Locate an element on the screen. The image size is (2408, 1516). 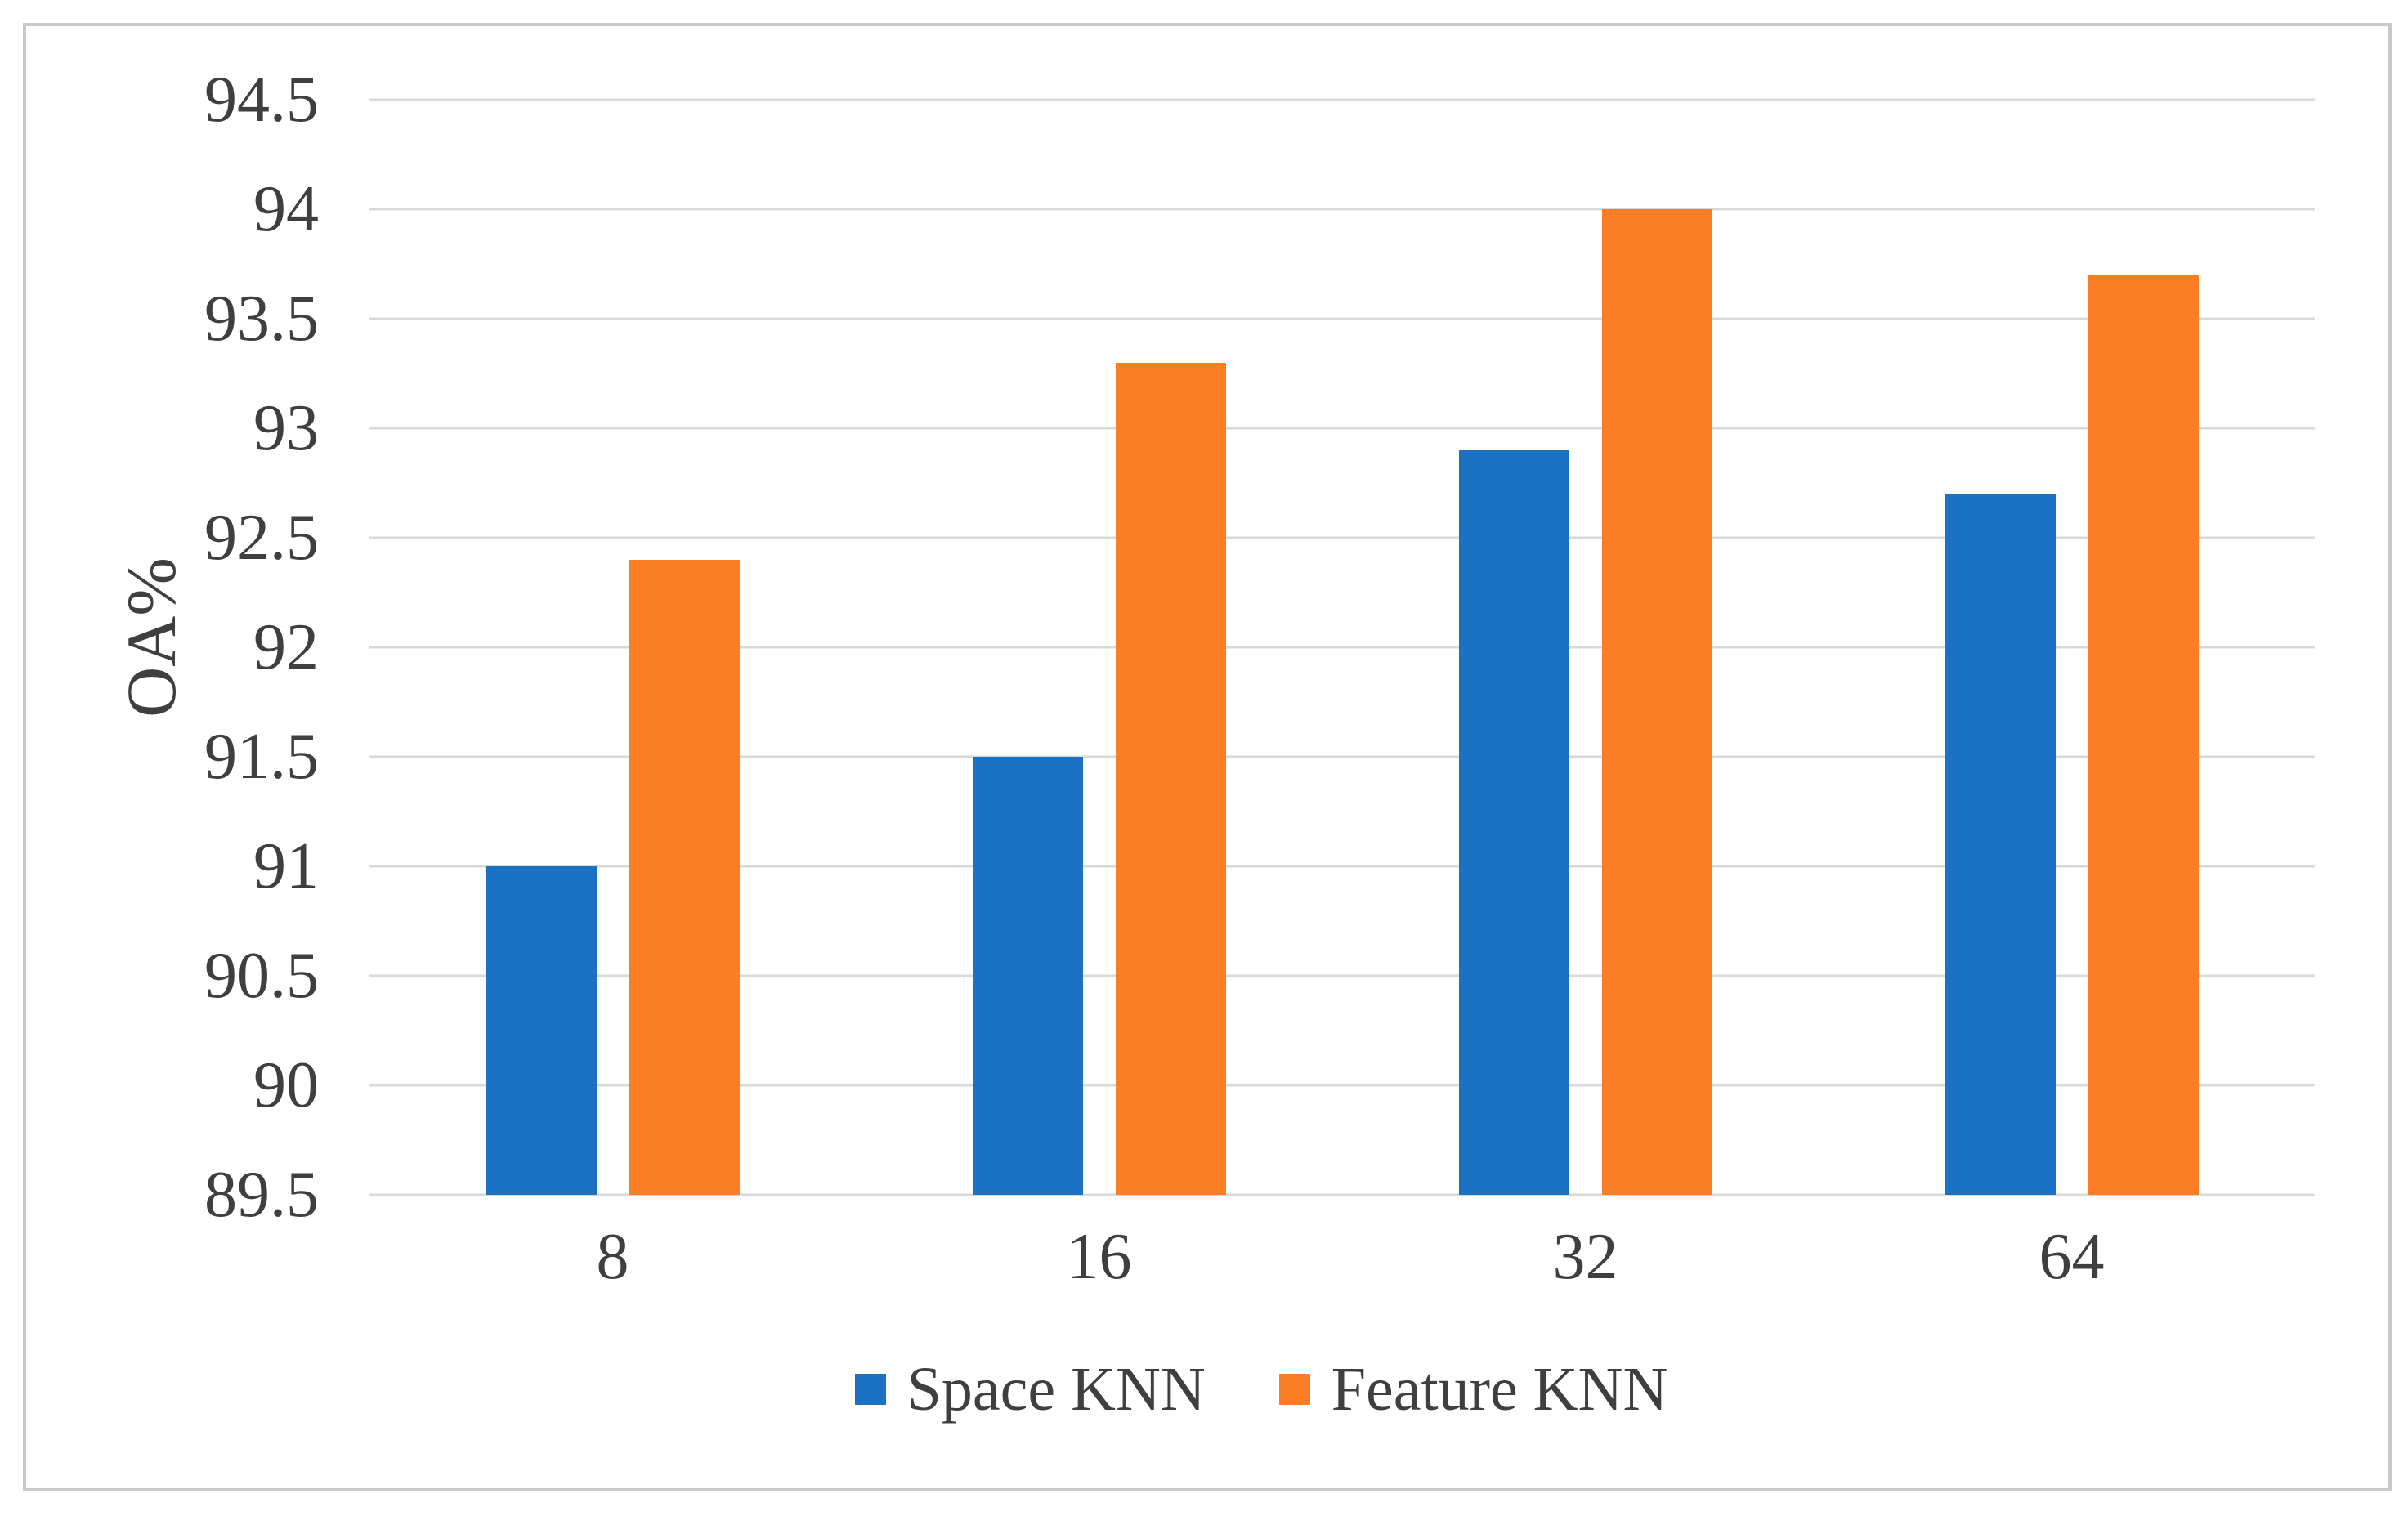
y-tick-label: 90 is located at coordinates (286, 1085).